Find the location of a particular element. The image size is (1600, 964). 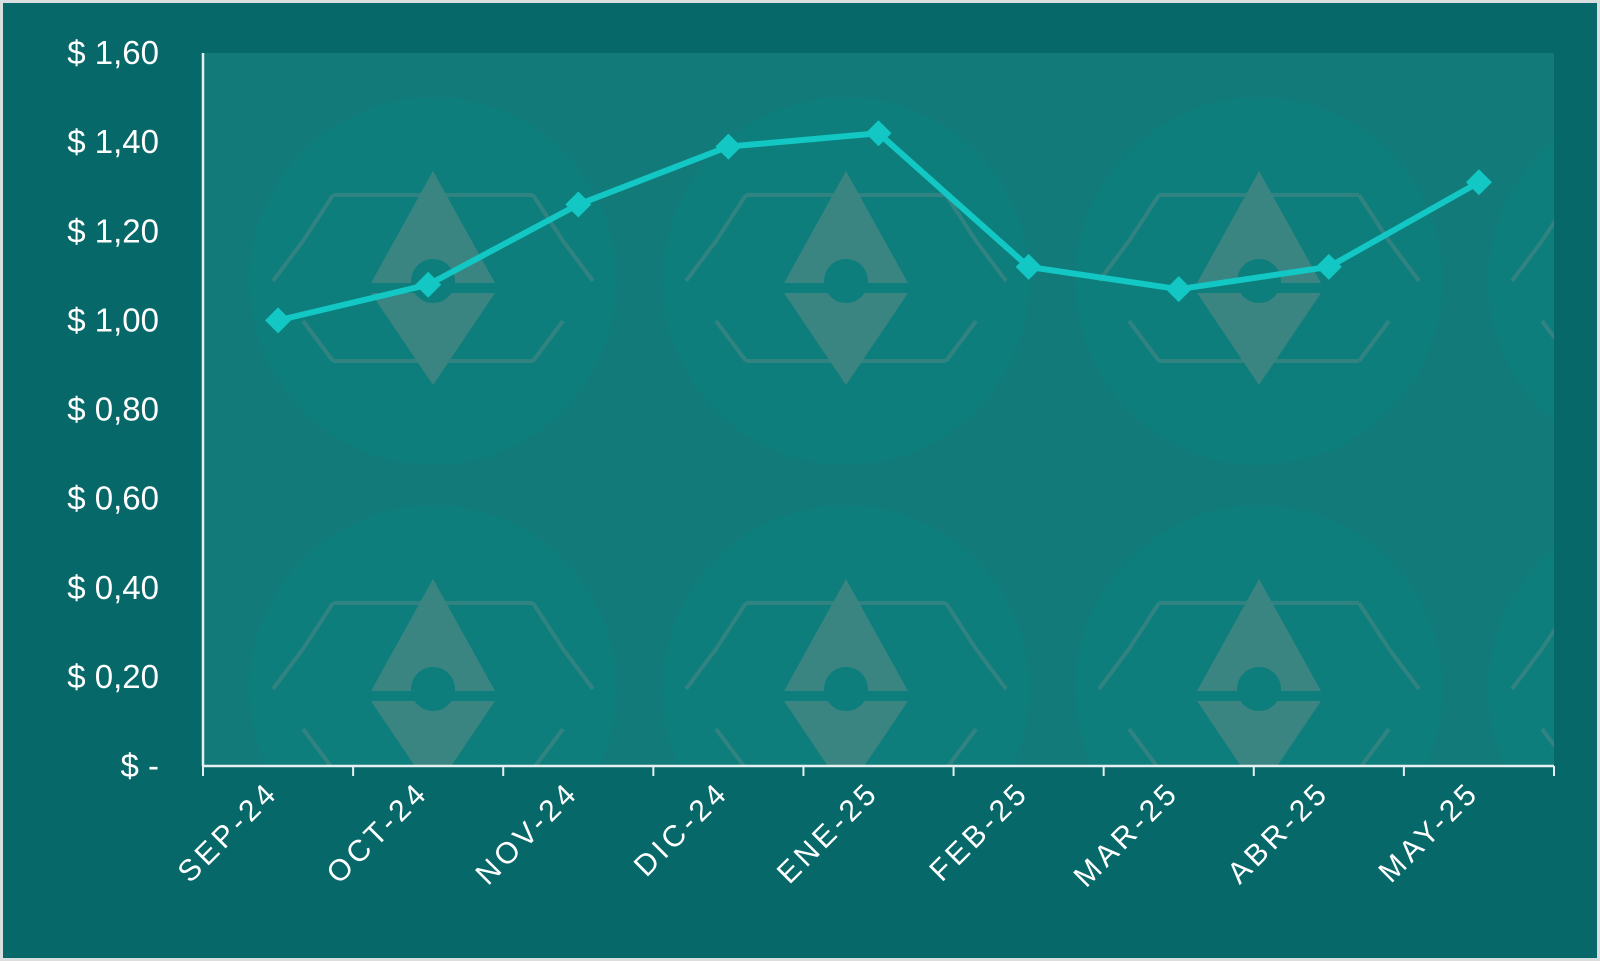

y-tick-label: $ 0,80 is located at coordinates (113, 409).